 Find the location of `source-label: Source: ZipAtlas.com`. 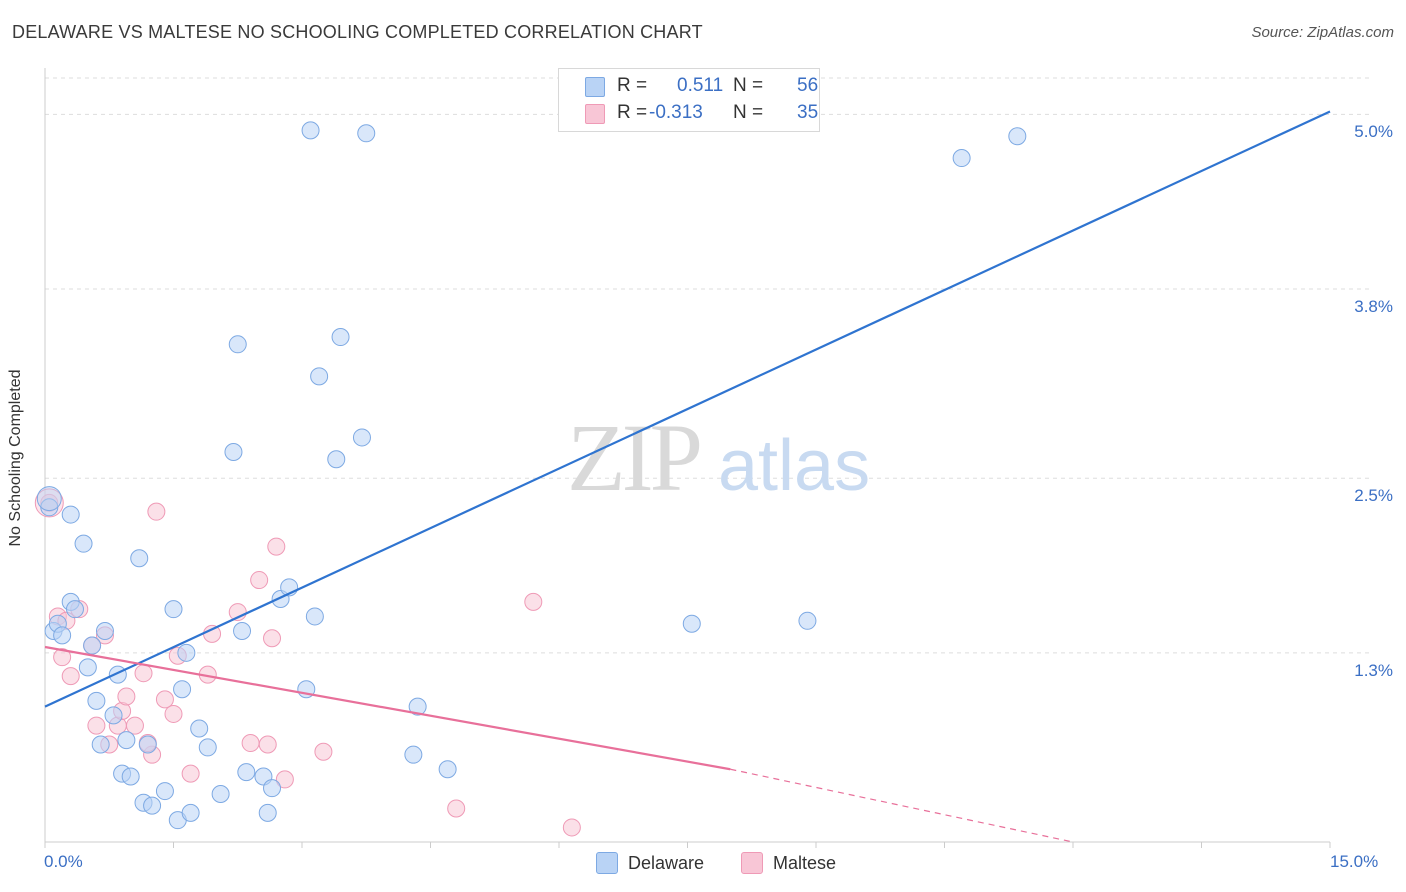

source-label: Source: ZipAtlas.com is located at coordinates (1322, 32).